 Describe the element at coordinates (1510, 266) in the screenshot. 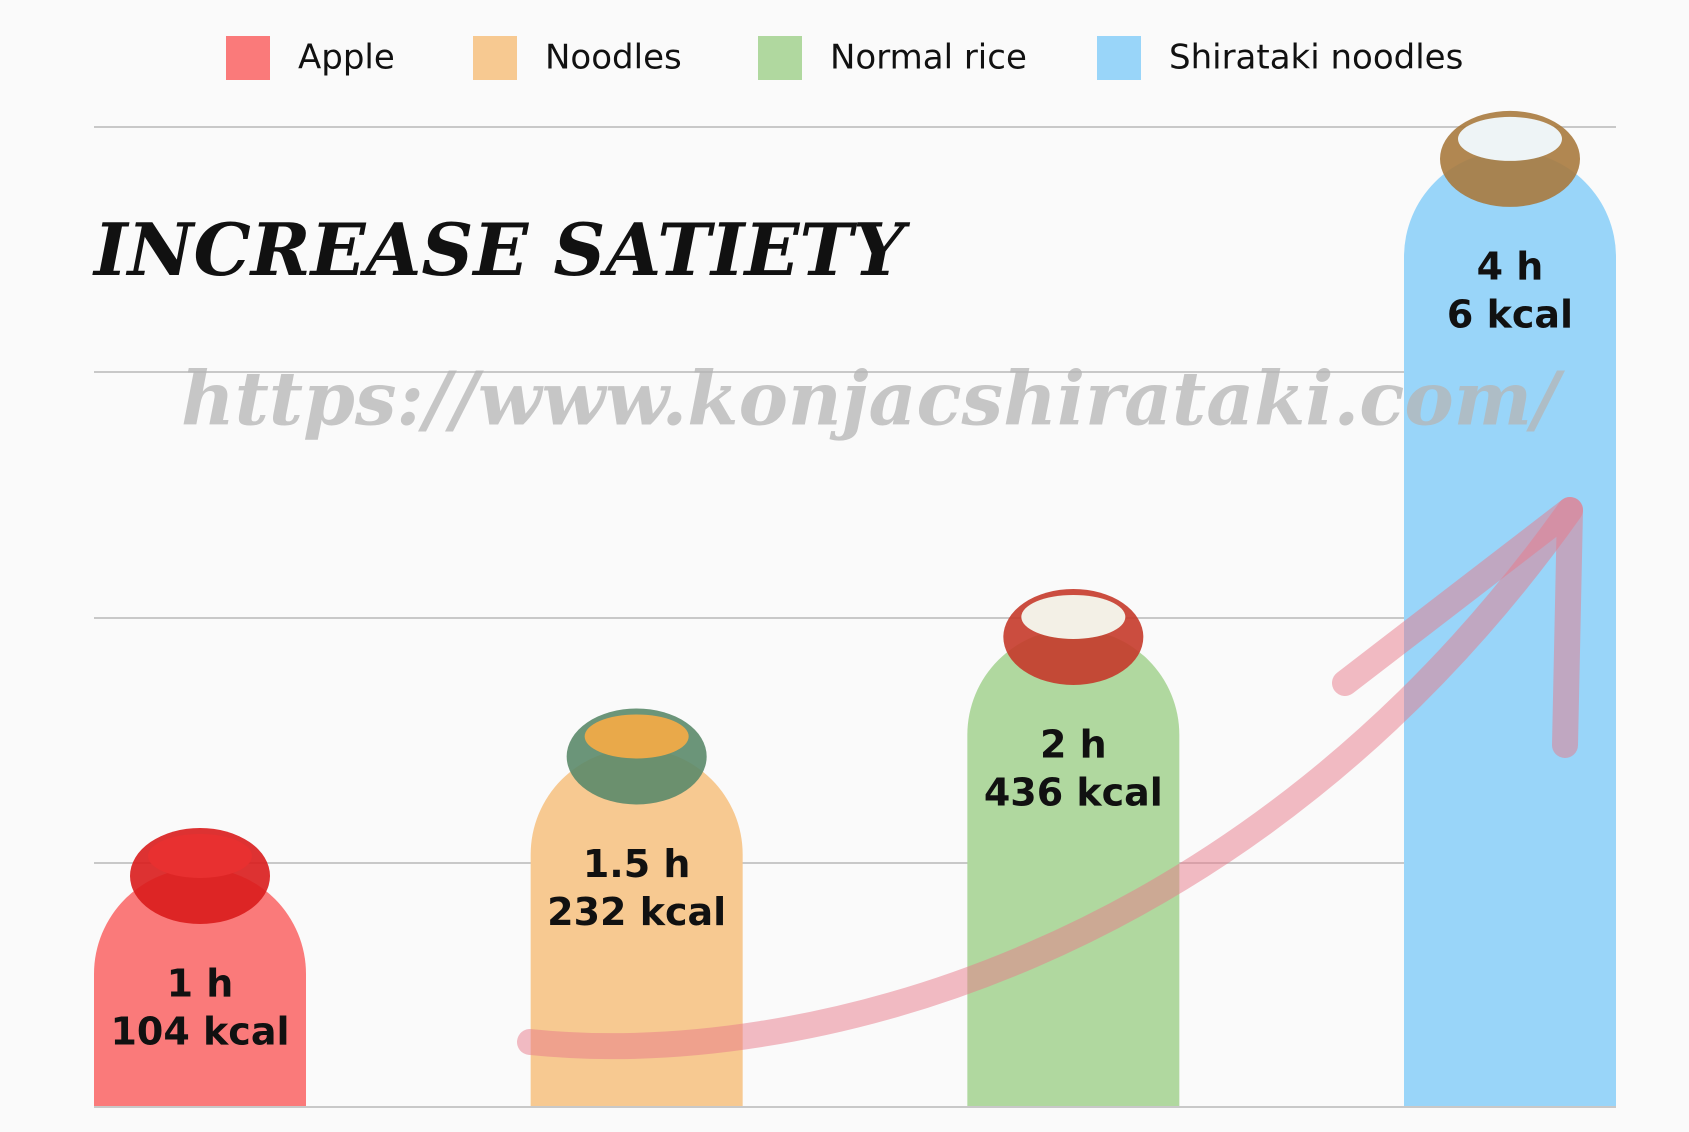

I see `value-label: 4 h` at that location.